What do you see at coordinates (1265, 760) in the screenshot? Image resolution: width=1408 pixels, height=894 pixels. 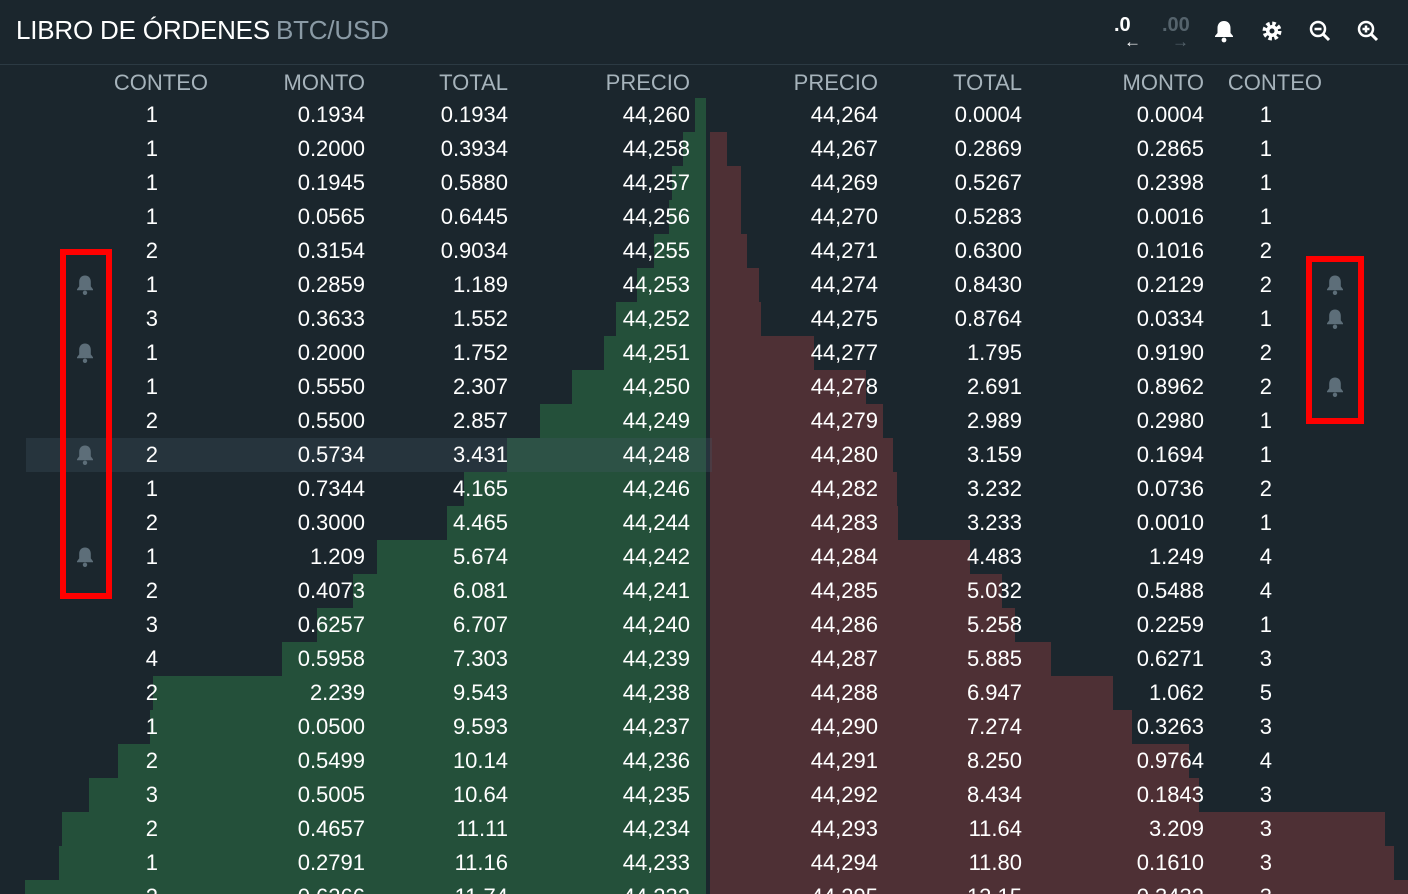 I see `ask-count: 4` at bounding box center [1265, 760].